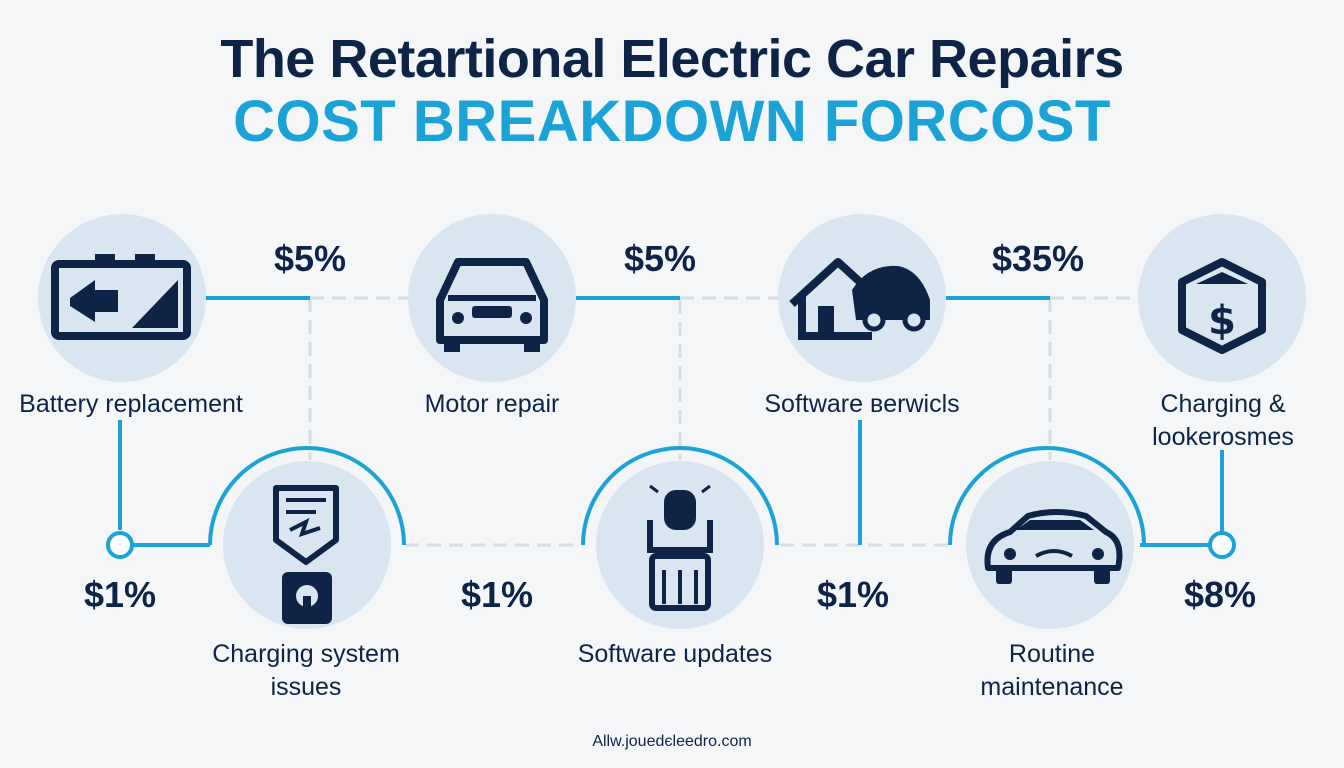 Image resolution: width=1344 pixels, height=768 pixels. Describe the element at coordinates (853, 594) in the screenshot. I see `pct-bottom-3: $1%` at that location.